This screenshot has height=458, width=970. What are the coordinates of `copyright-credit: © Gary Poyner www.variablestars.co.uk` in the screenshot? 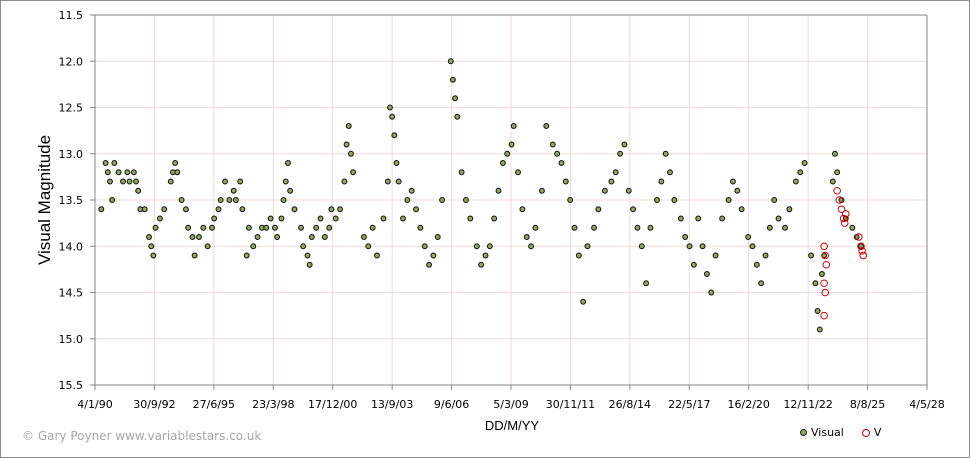 It's located at (142, 436).